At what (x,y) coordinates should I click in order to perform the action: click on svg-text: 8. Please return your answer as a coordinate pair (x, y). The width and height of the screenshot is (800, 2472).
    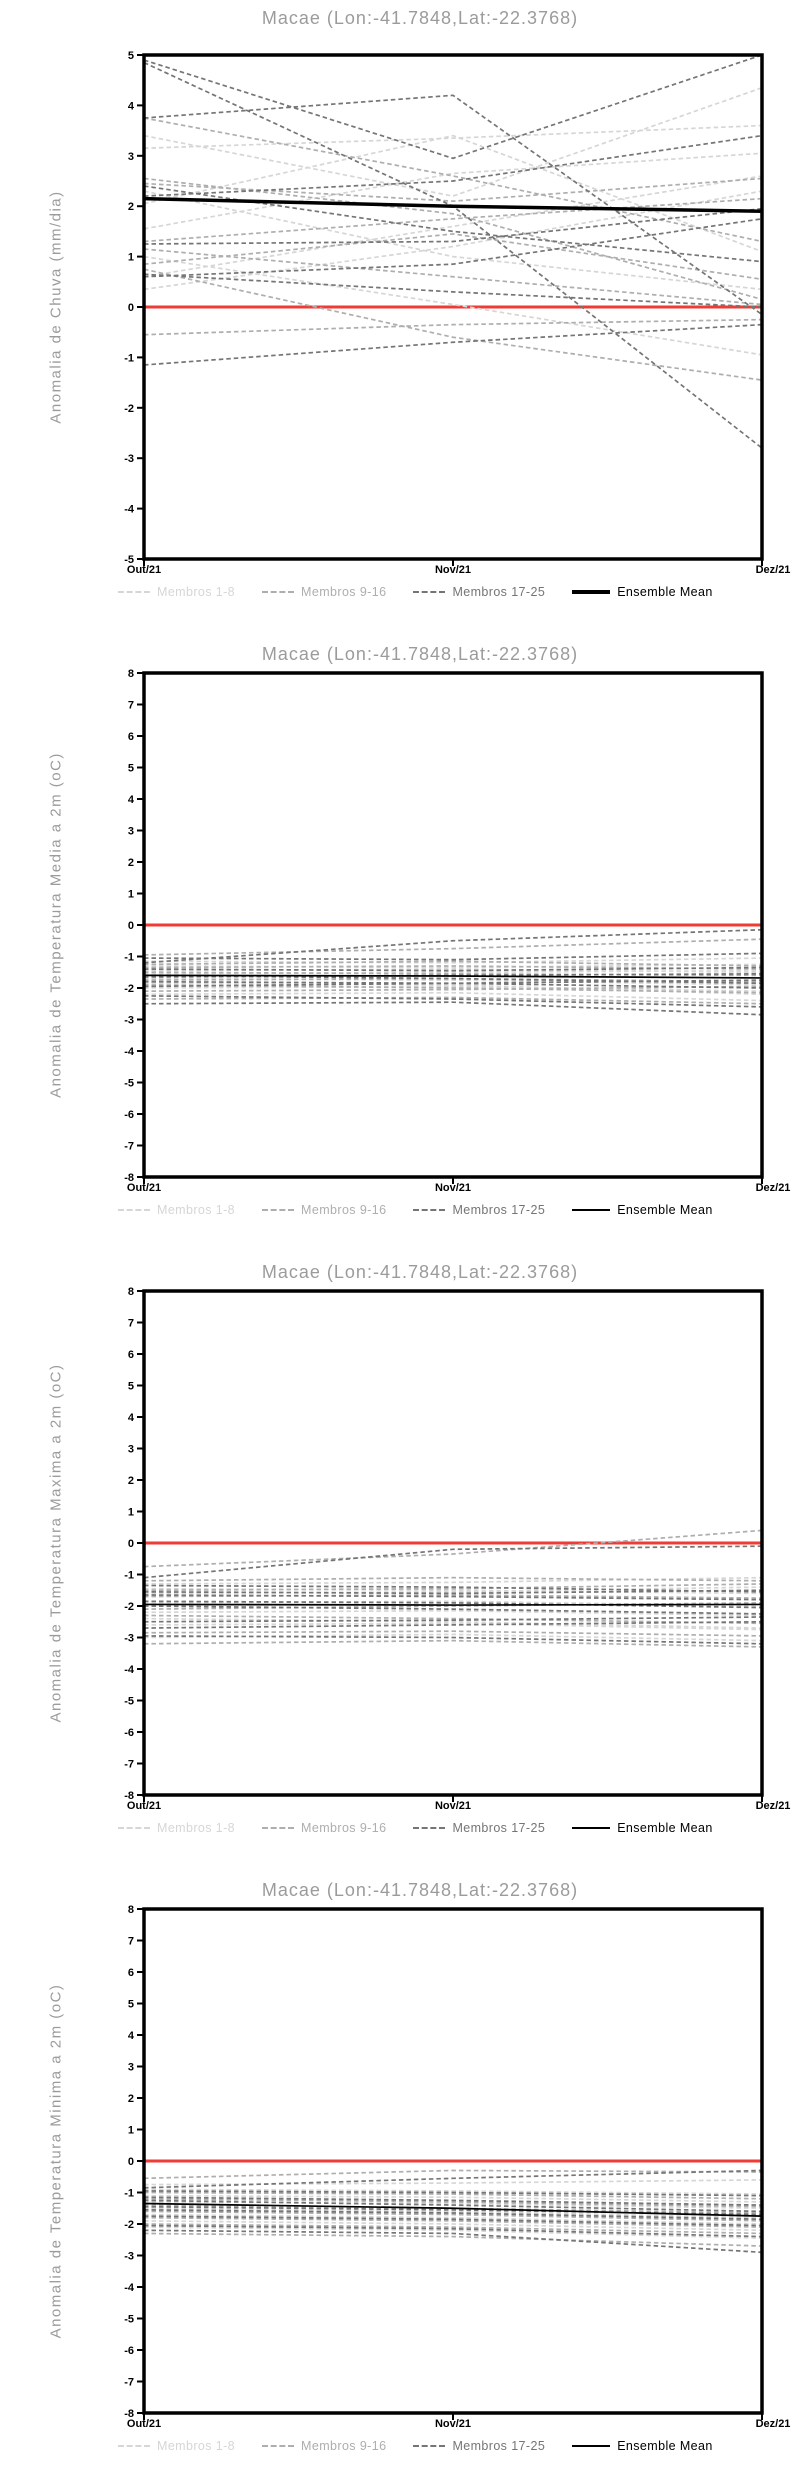
    Looking at the image, I should click on (131, 674).